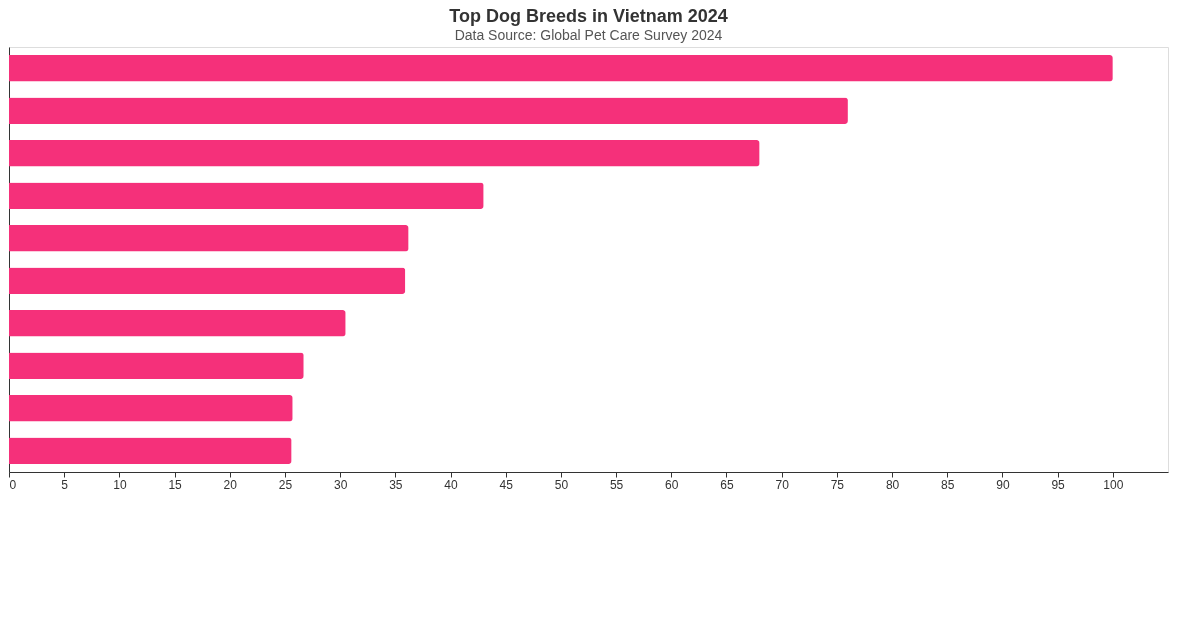 Image resolution: width=1200 pixels, height=628 pixels. Describe the element at coordinates (837, 484) in the screenshot. I see `x-tick-label: 75` at that location.